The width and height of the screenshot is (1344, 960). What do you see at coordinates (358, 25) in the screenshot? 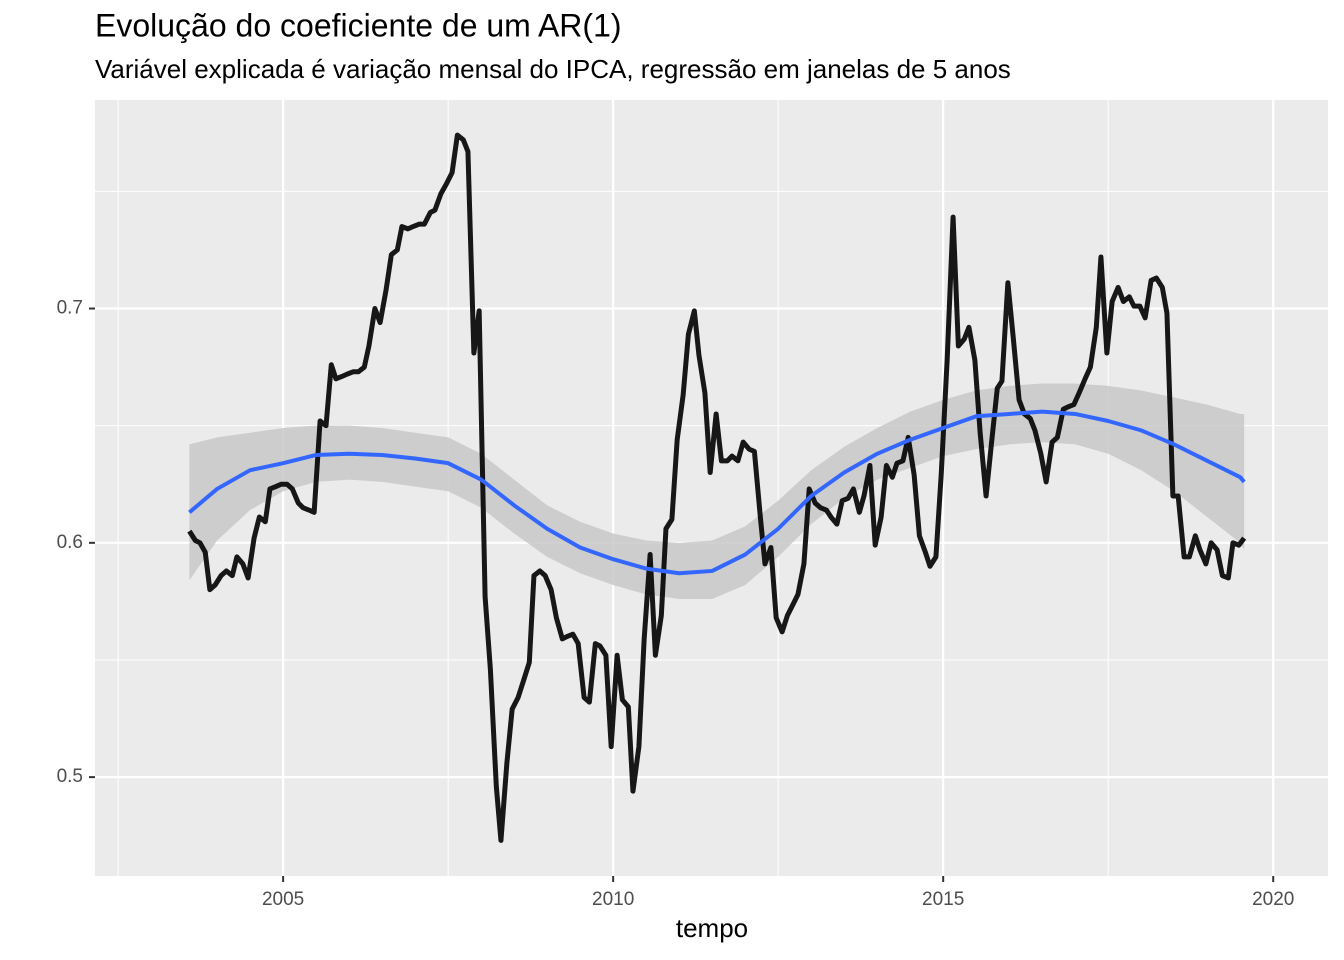
I see `chart-title: Evolução do coeficiente de um AR(1)` at bounding box center [358, 25].